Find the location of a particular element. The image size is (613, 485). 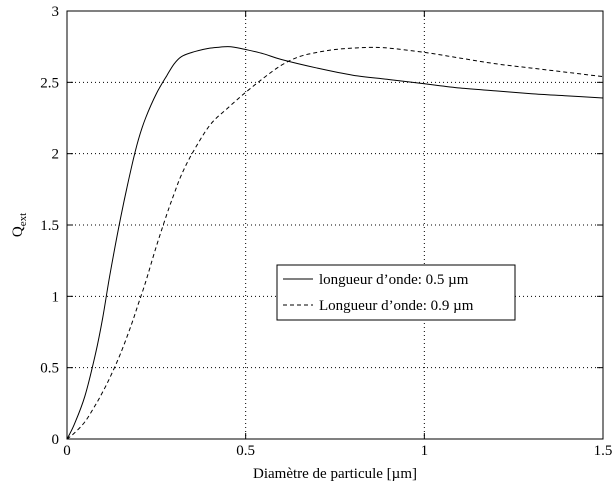

svg-text: Qext is located at coordinates (19, 225).